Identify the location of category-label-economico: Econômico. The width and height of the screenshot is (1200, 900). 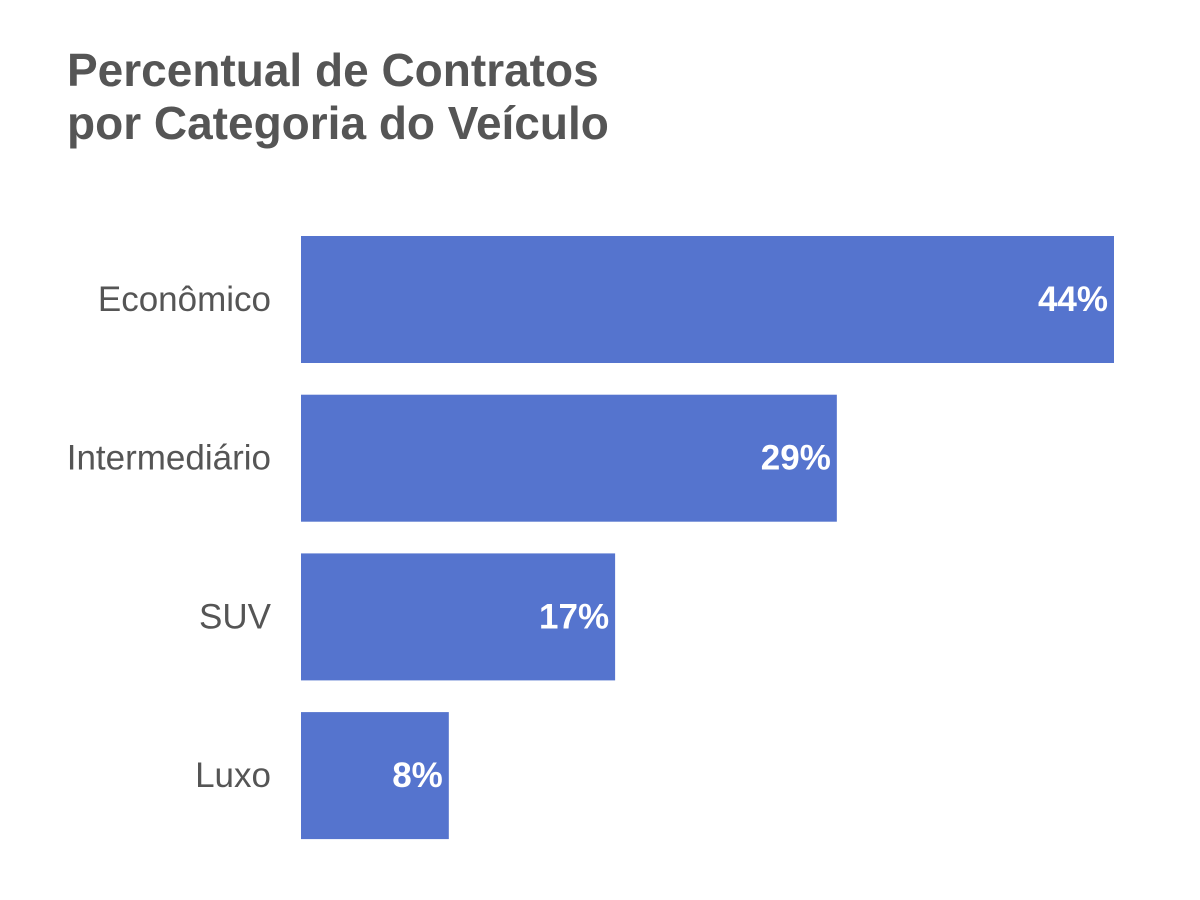
(184, 299).